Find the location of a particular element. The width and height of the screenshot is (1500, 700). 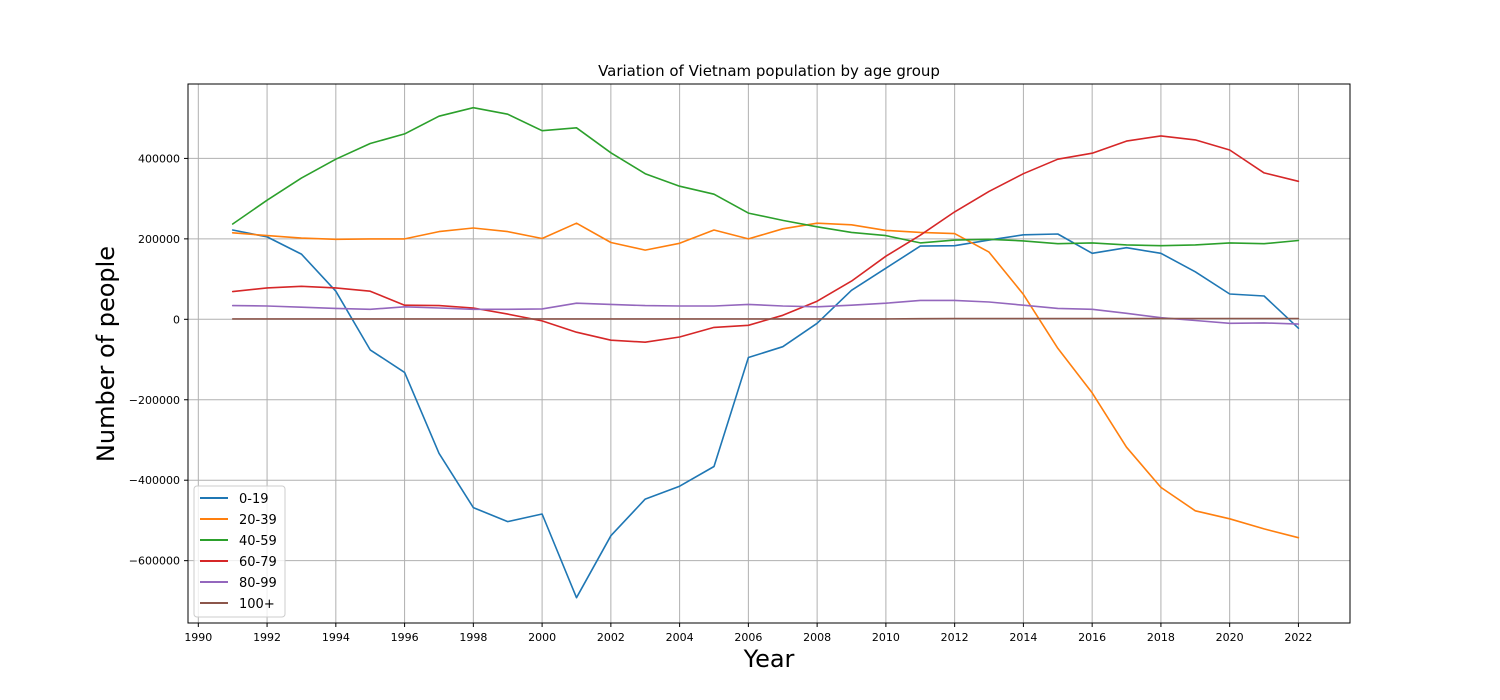

y-tick-label: −600000 is located at coordinates (154, 561).